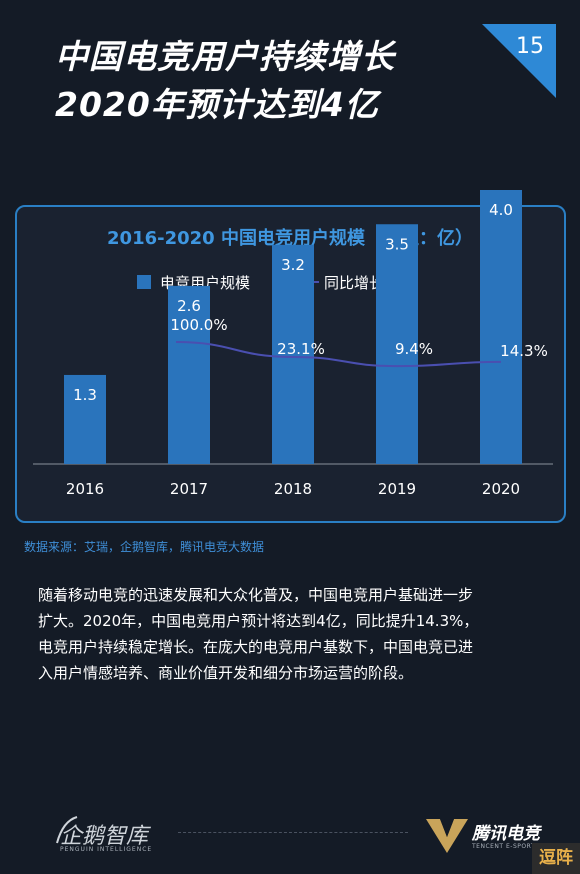 The image size is (580, 874). I want to click on x-tick-label: 2018, so click(293, 489).